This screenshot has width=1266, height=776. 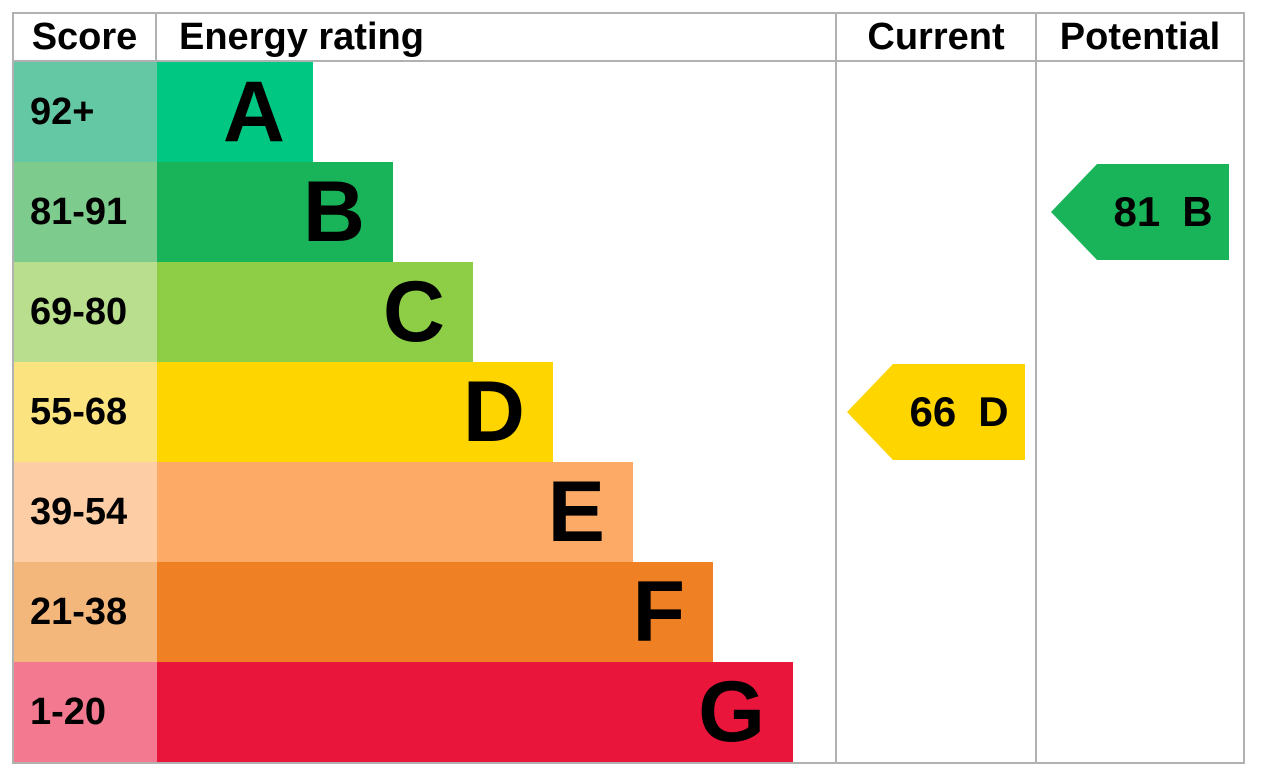 I want to click on current-cell-c, so click(x=935, y=312).